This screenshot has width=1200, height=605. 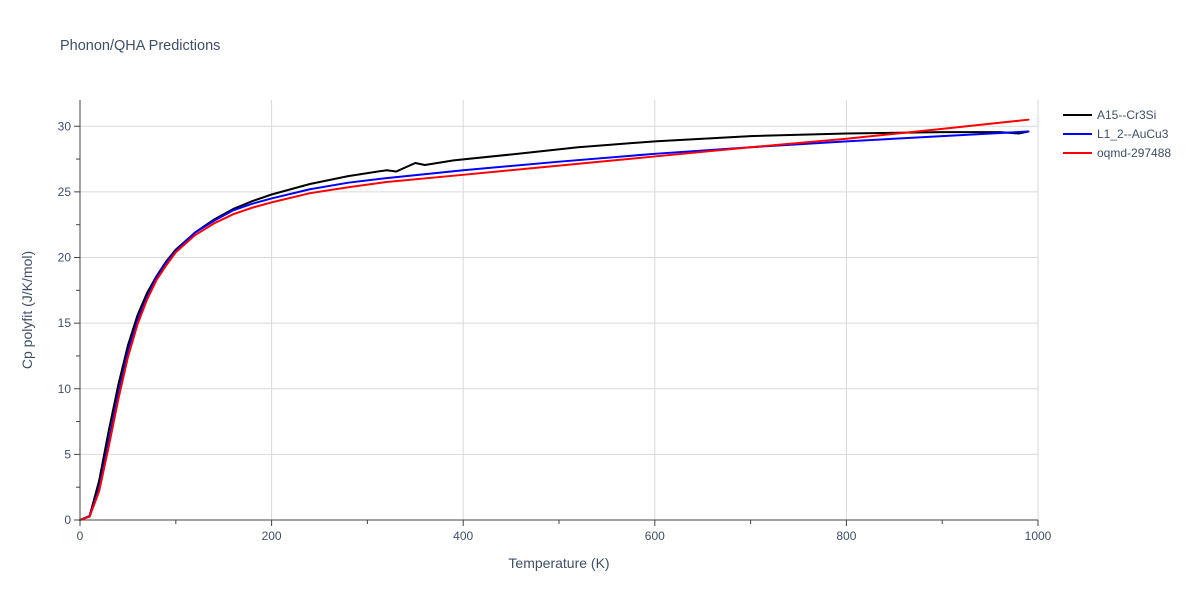 What do you see at coordinates (463, 536) in the screenshot?
I see `x-tick-label: 400` at bounding box center [463, 536].